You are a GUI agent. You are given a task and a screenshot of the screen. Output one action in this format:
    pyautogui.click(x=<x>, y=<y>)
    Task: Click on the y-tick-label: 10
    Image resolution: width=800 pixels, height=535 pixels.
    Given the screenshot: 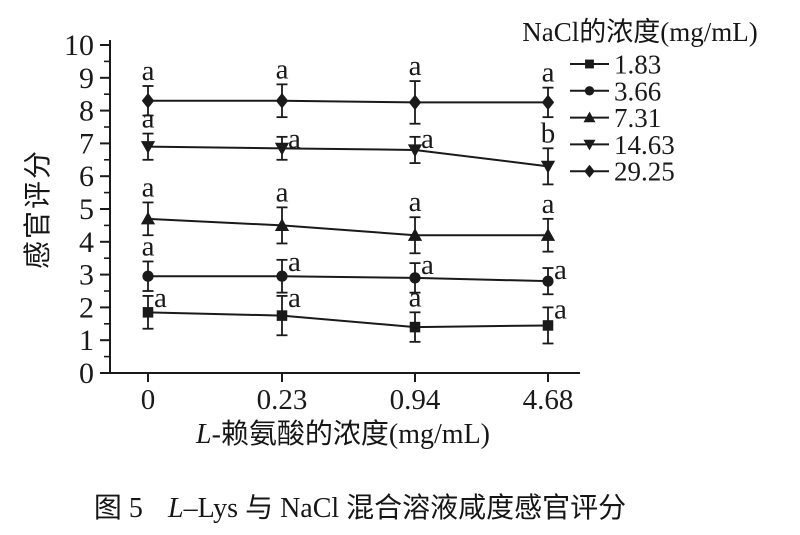 What is the action you would take?
    pyautogui.click(x=79, y=45)
    